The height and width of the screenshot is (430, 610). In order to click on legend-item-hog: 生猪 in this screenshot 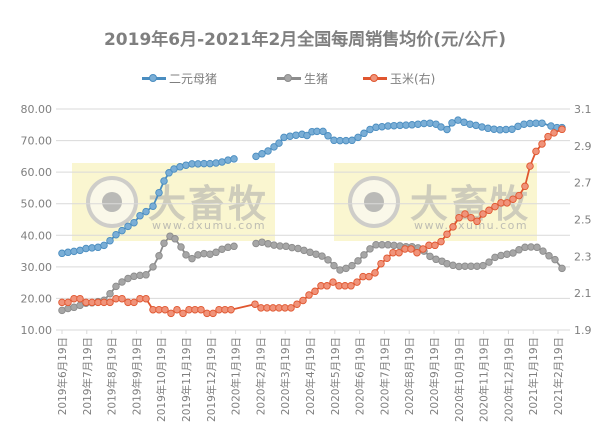, I will do `click(302, 78)`.